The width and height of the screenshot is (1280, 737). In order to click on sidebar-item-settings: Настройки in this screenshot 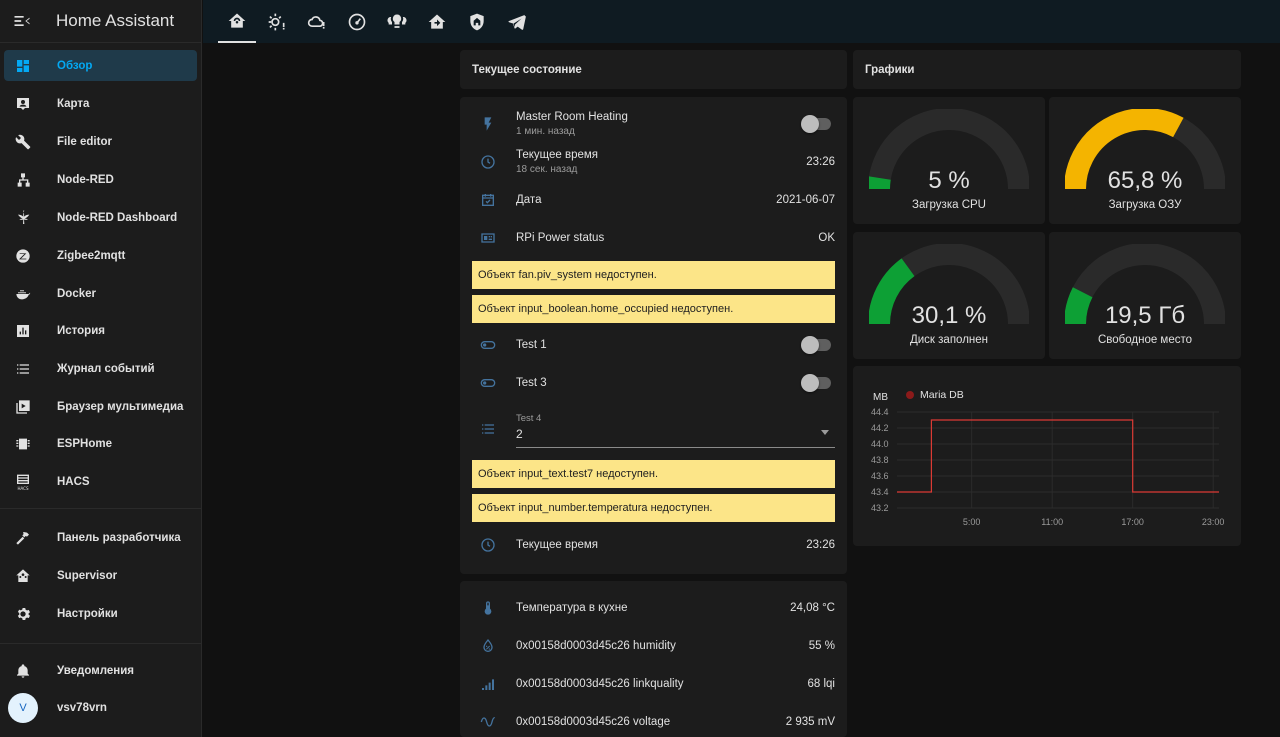, I will do `click(100, 613)`.